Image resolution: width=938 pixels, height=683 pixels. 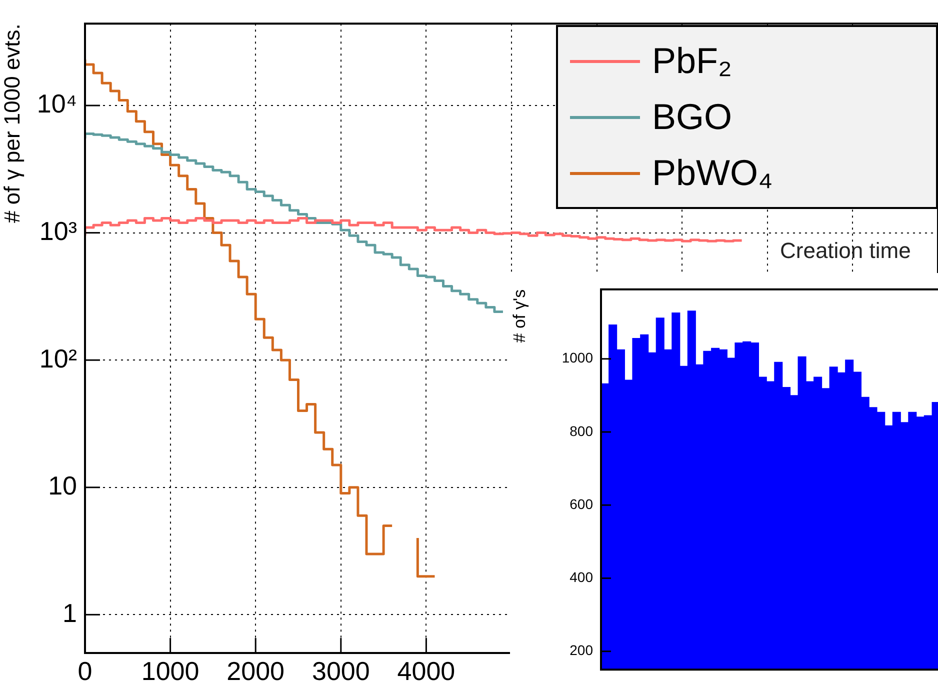 What do you see at coordinates (69, 613) in the screenshot?
I see `y-tick-label: 1` at bounding box center [69, 613].